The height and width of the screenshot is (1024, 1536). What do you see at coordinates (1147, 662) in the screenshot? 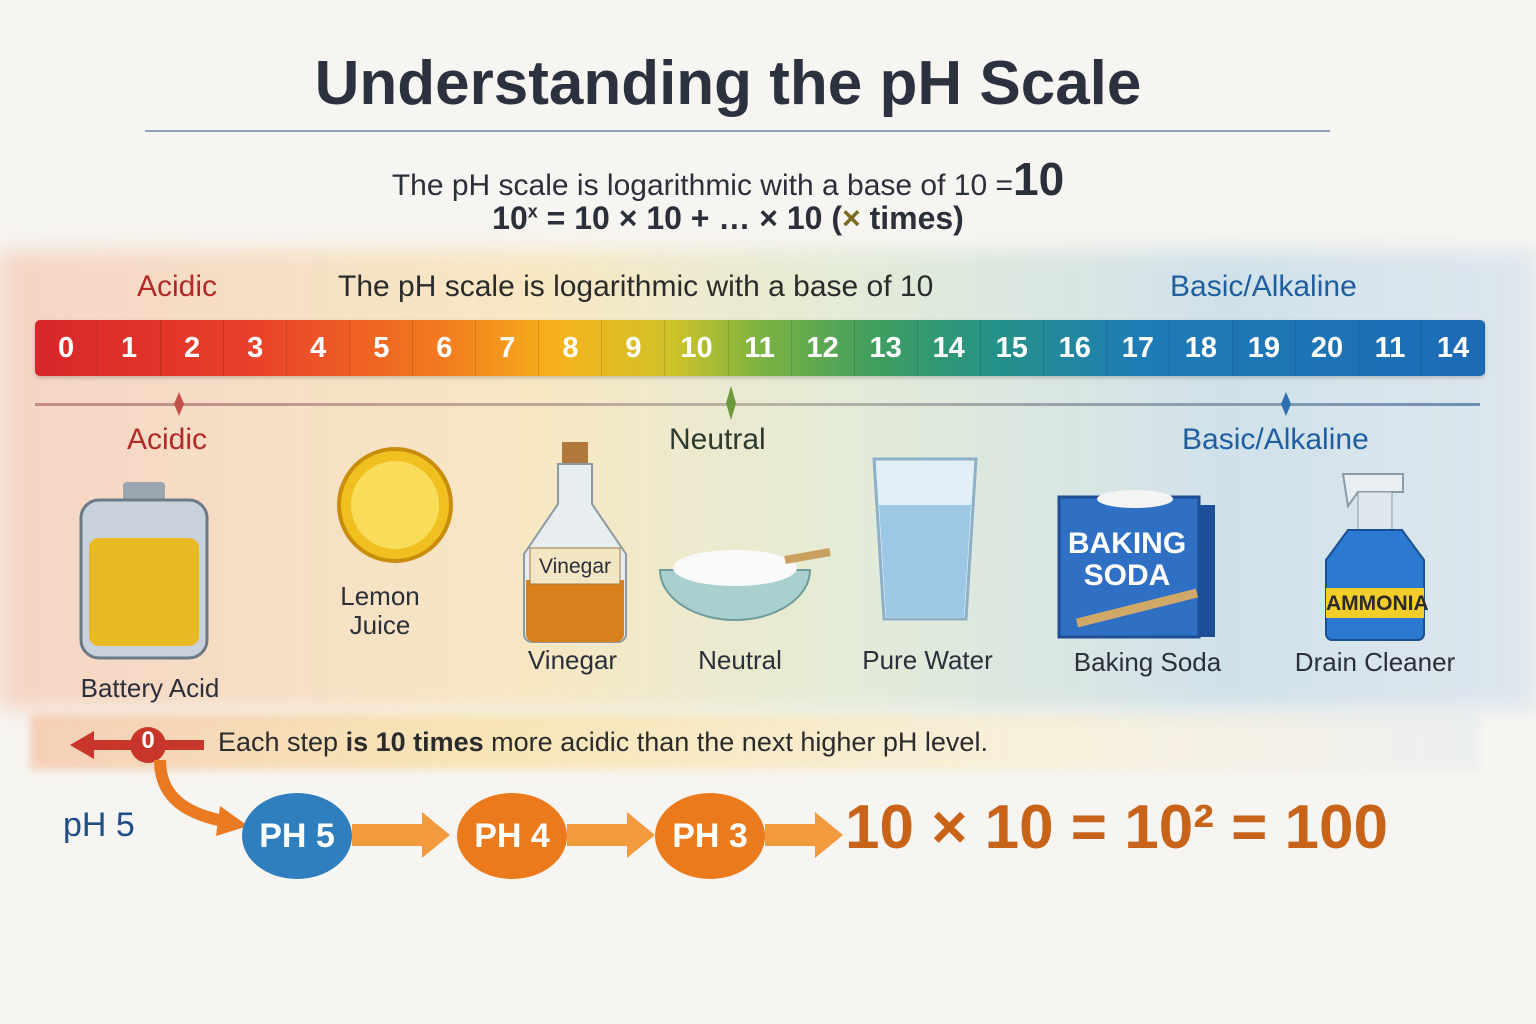
I see `item-label-baking-soda: Baking Soda` at bounding box center [1147, 662].